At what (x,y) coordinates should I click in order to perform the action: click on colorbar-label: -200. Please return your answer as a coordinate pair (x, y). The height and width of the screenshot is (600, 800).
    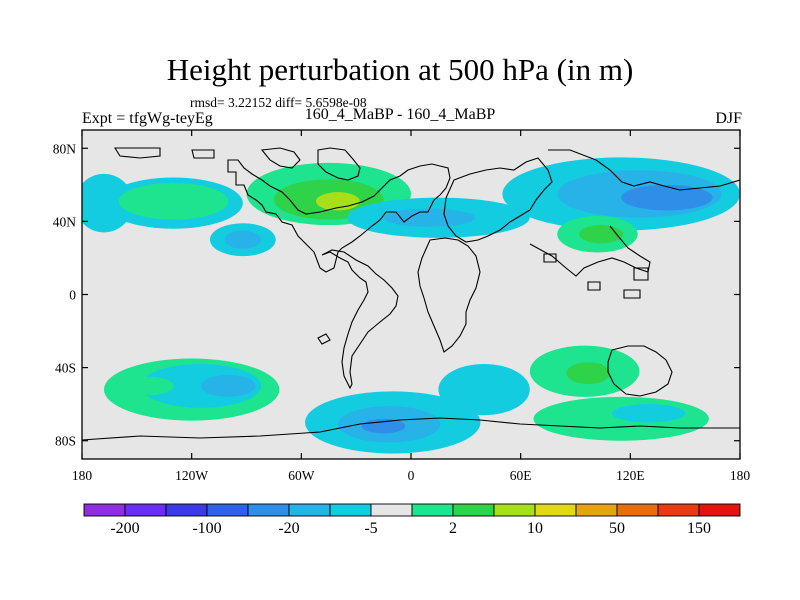
    Looking at the image, I should click on (124, 528).